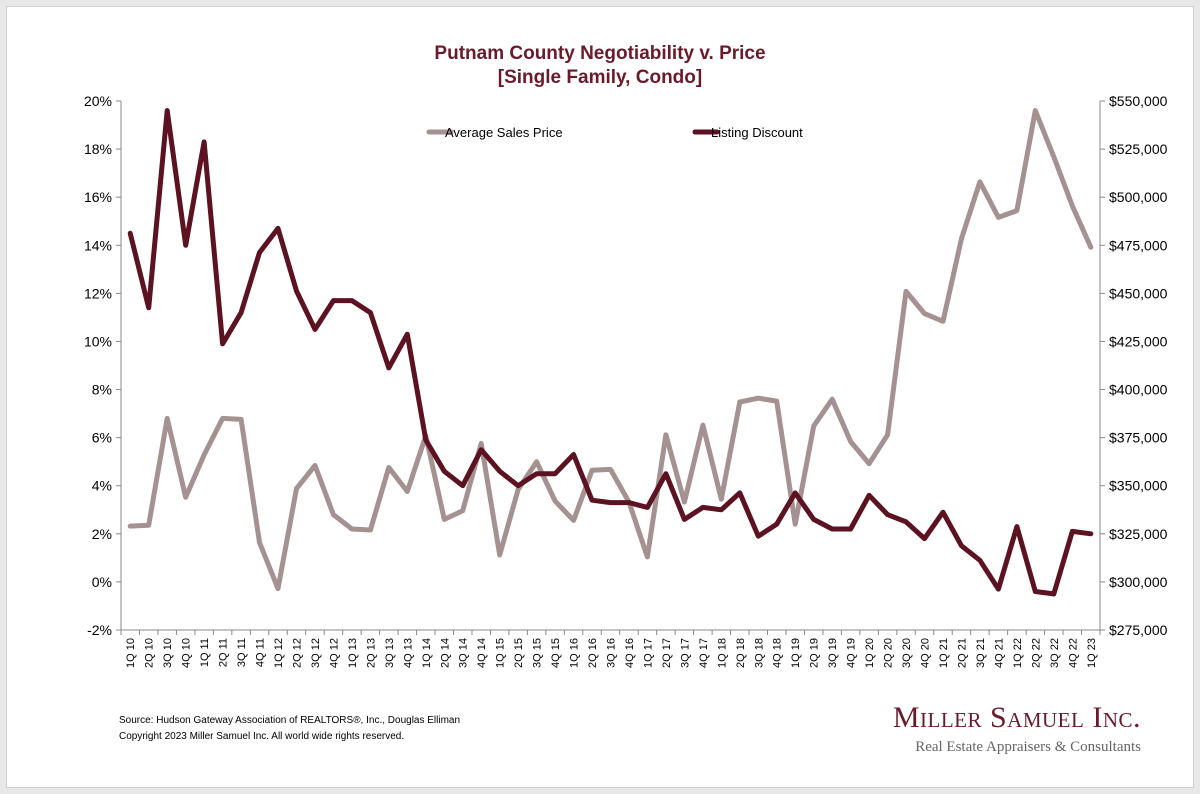 This screenshot has width=1200, height=794. What do you see at coordinates (815, 653) in the screenshot?
I see `x-tick-label: 2Q 19` at bounding box center [815, 653].